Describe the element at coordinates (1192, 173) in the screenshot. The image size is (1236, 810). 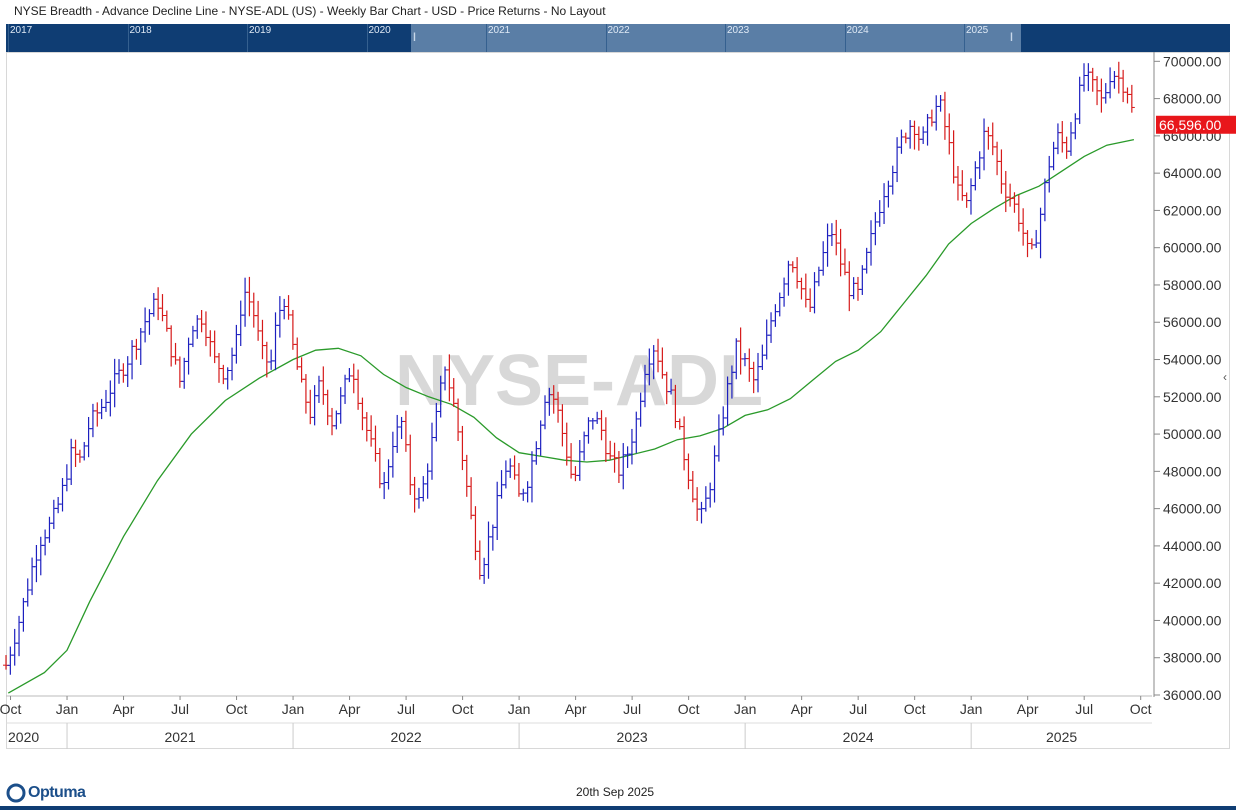
I see `y-tick-label: 64000.00` at that location.